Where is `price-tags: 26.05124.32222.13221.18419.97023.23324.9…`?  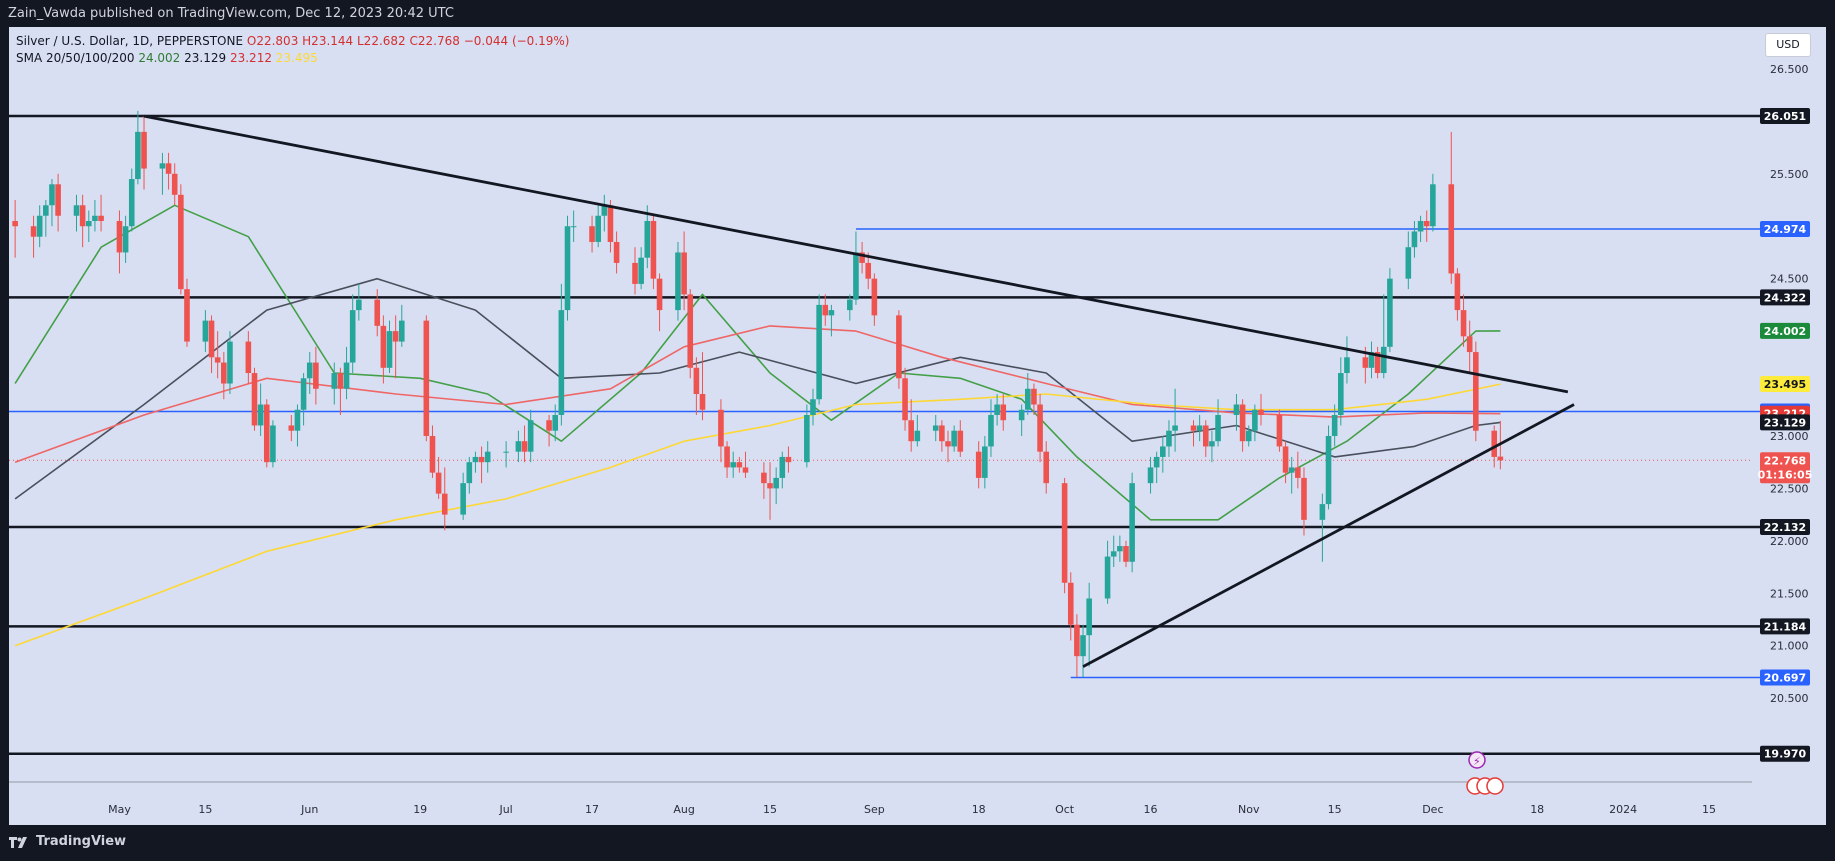 price-tags: 26.05124.32222.13221.18419.97023.23324.9… is located at coordinates (1785, 435).